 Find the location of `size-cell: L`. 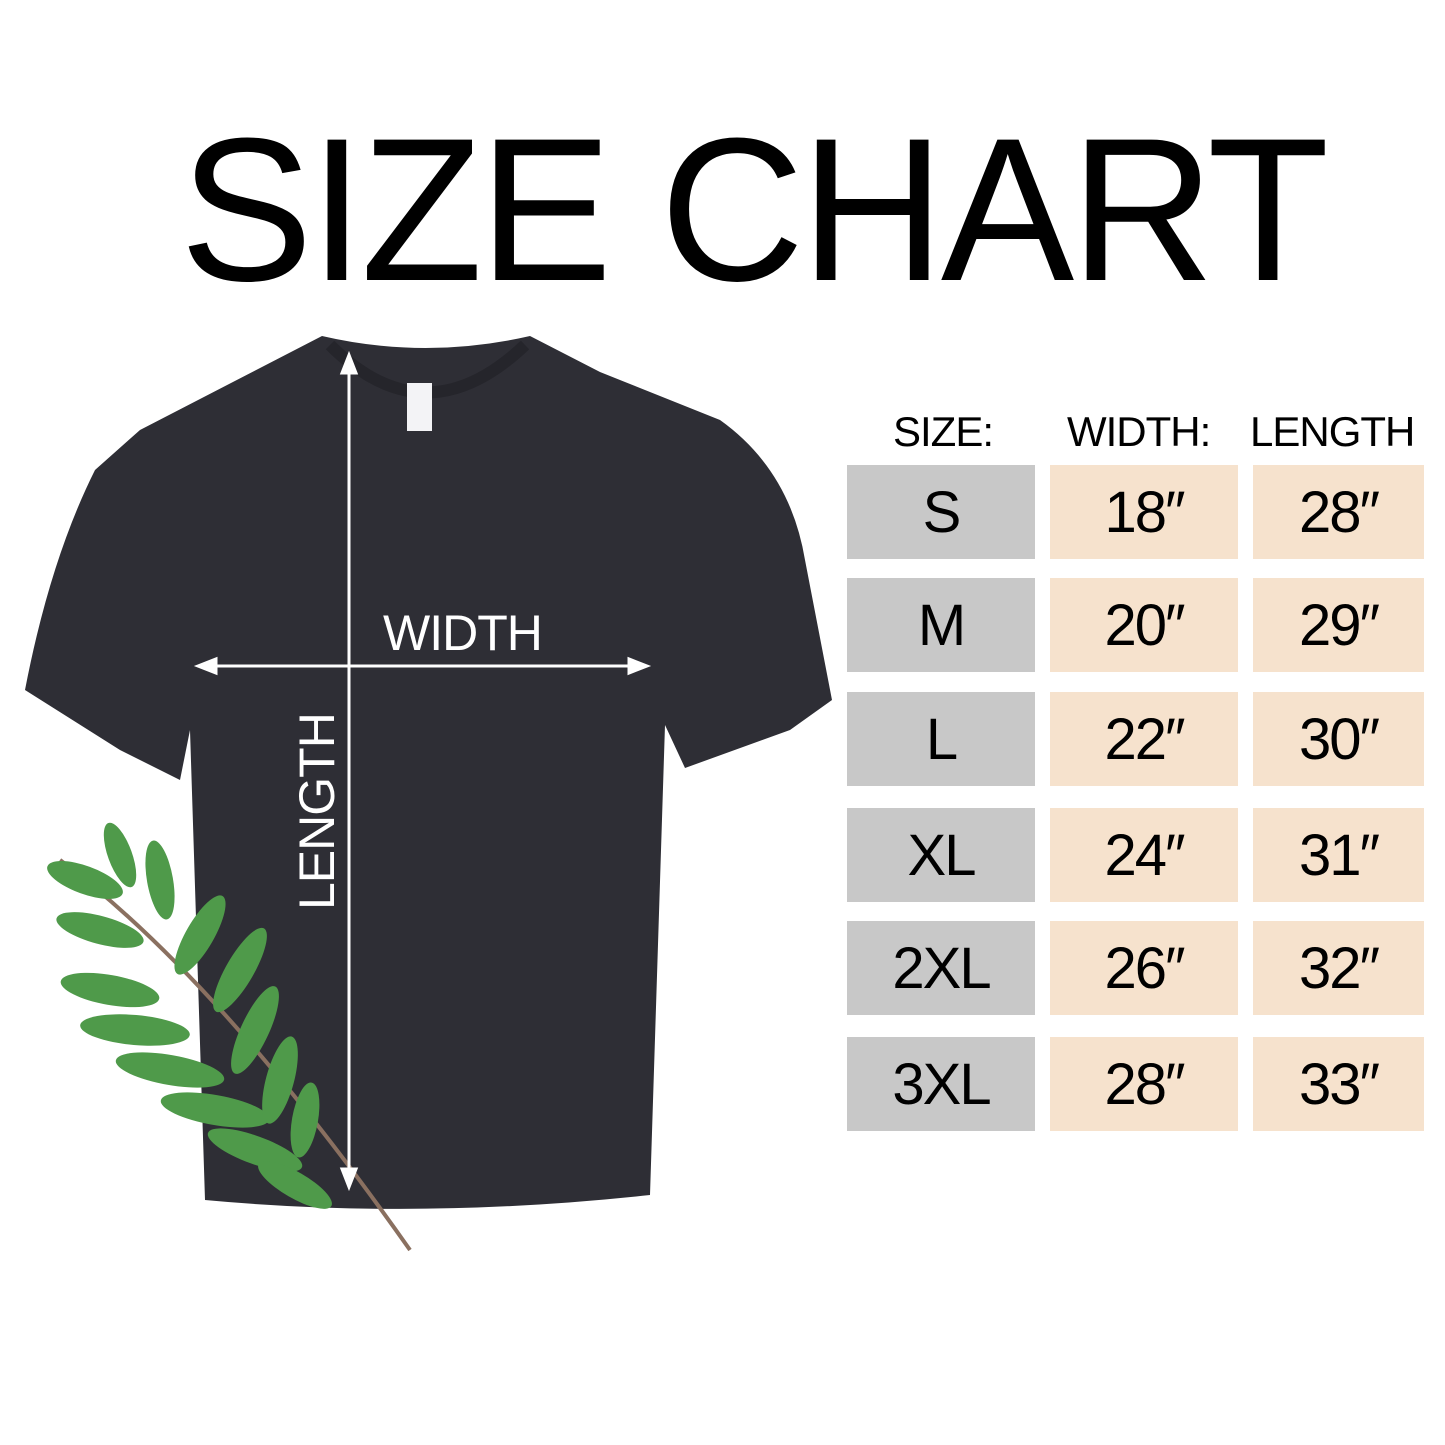

size-cell: L is located at coordinates (941, 739).